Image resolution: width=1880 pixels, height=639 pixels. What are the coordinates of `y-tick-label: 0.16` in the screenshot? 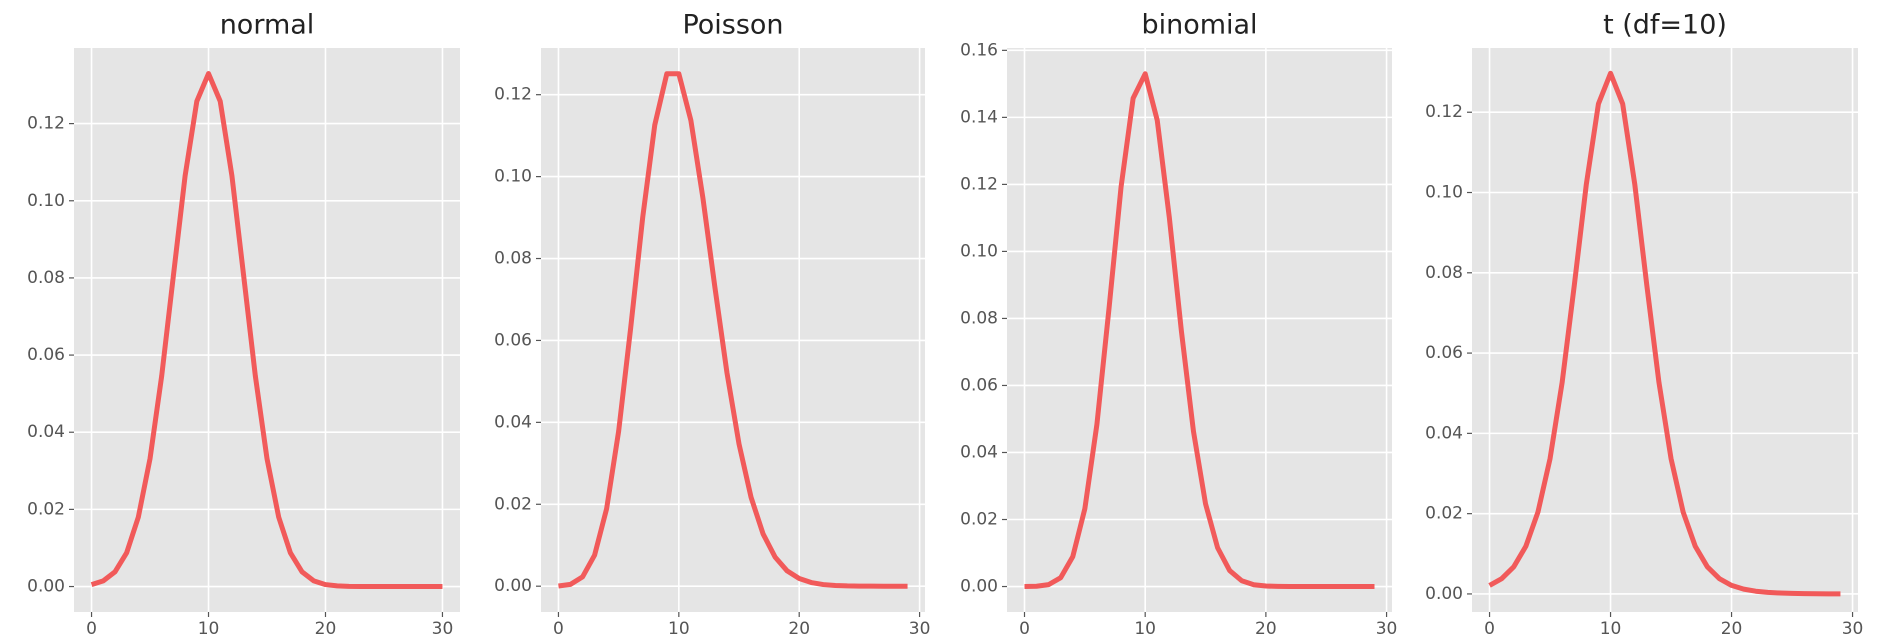 It's located at (979, 50).